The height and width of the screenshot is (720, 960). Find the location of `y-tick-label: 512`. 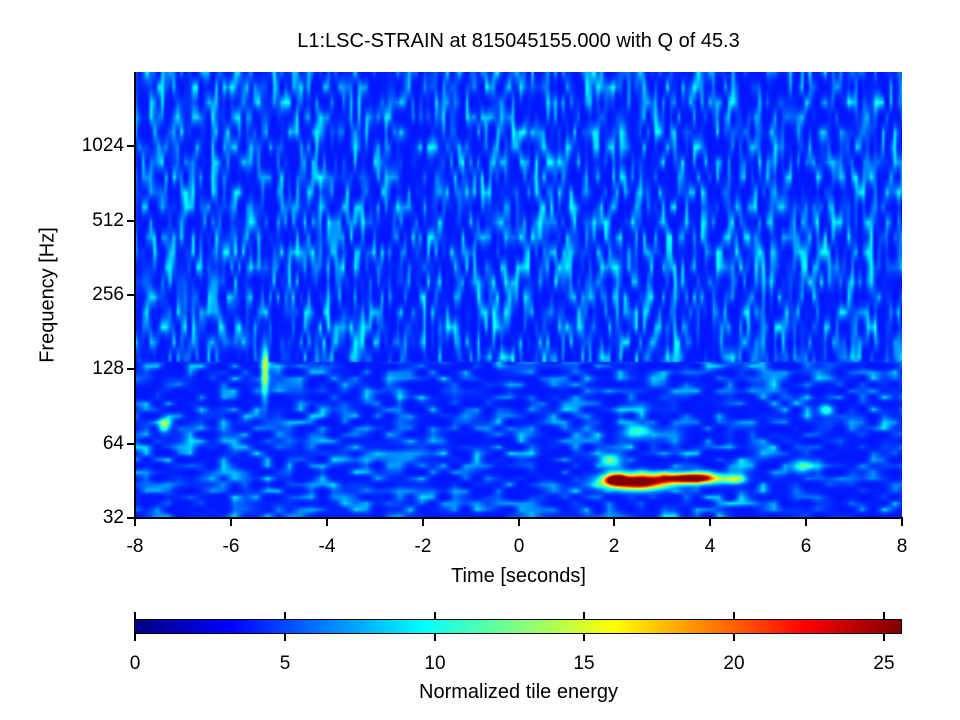

y-tick-label: 512 is located at coordinates (108, 220).